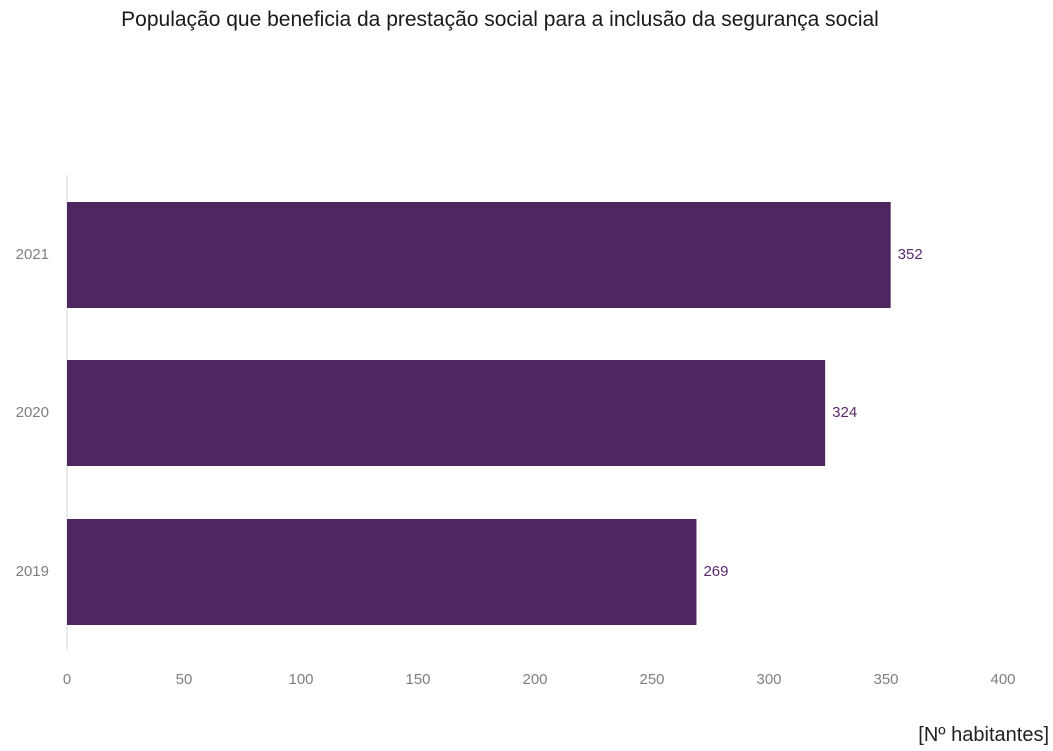 This screenshot has width=1053, height=751. Describe the element at coordinates (67, 679) in the screenshot. I see `x-tick-label-0: 0` at that location.